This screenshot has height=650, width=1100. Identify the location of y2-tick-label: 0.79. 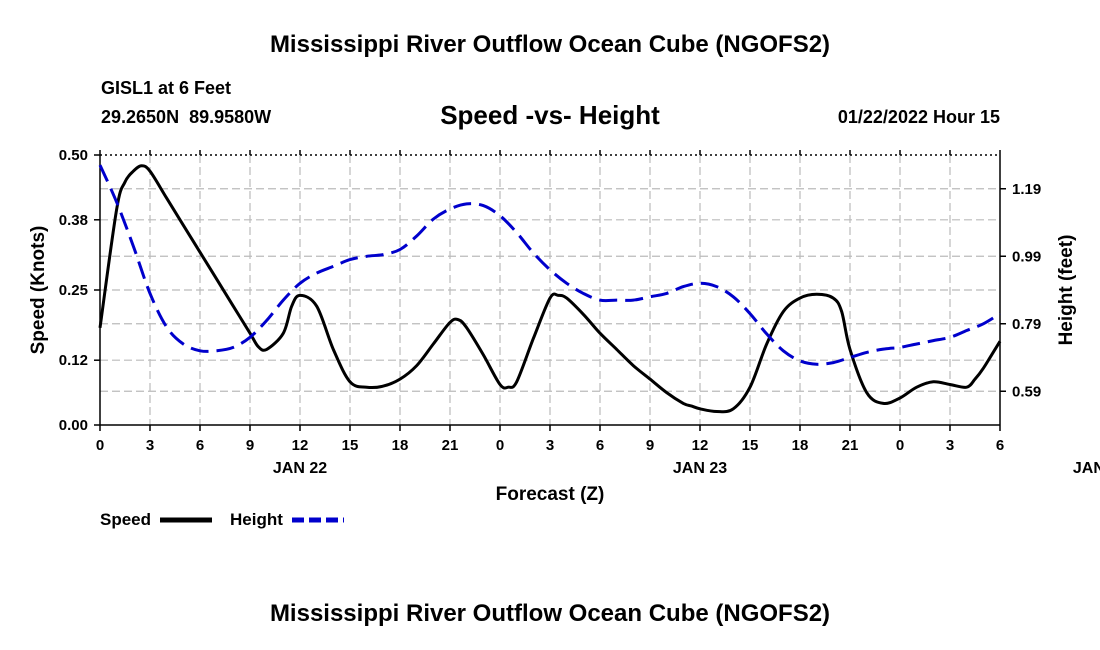
(1026, 324).